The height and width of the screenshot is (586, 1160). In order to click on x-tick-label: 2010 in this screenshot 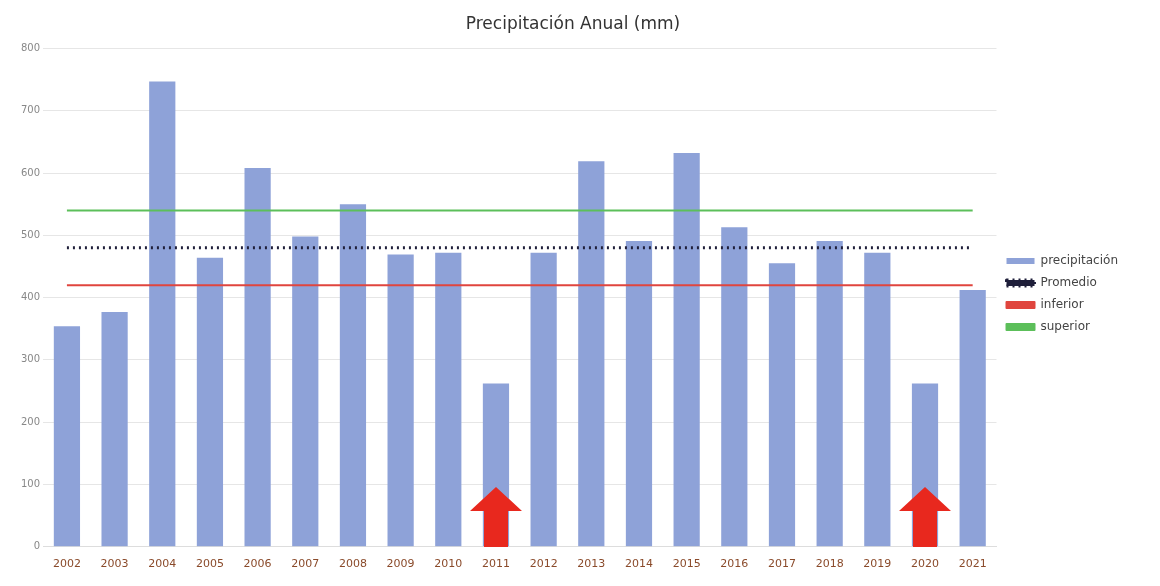, I will do `click(448, 564)`.